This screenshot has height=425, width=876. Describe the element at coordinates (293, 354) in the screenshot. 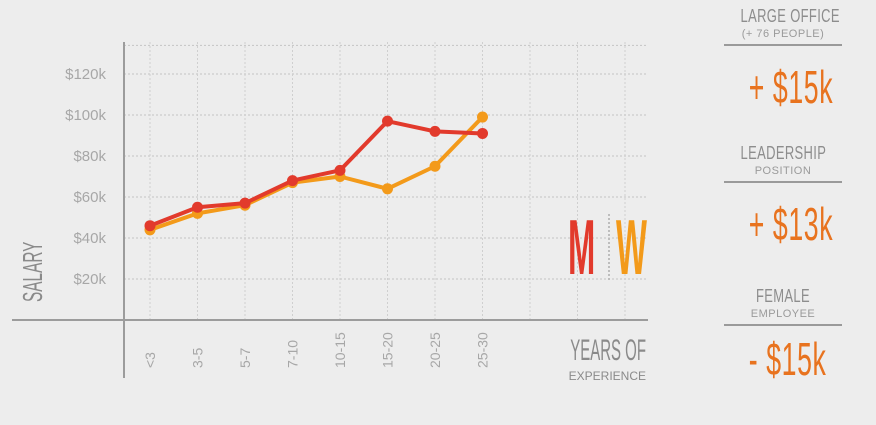

I see `x-tick-label: 7-10` at that location.